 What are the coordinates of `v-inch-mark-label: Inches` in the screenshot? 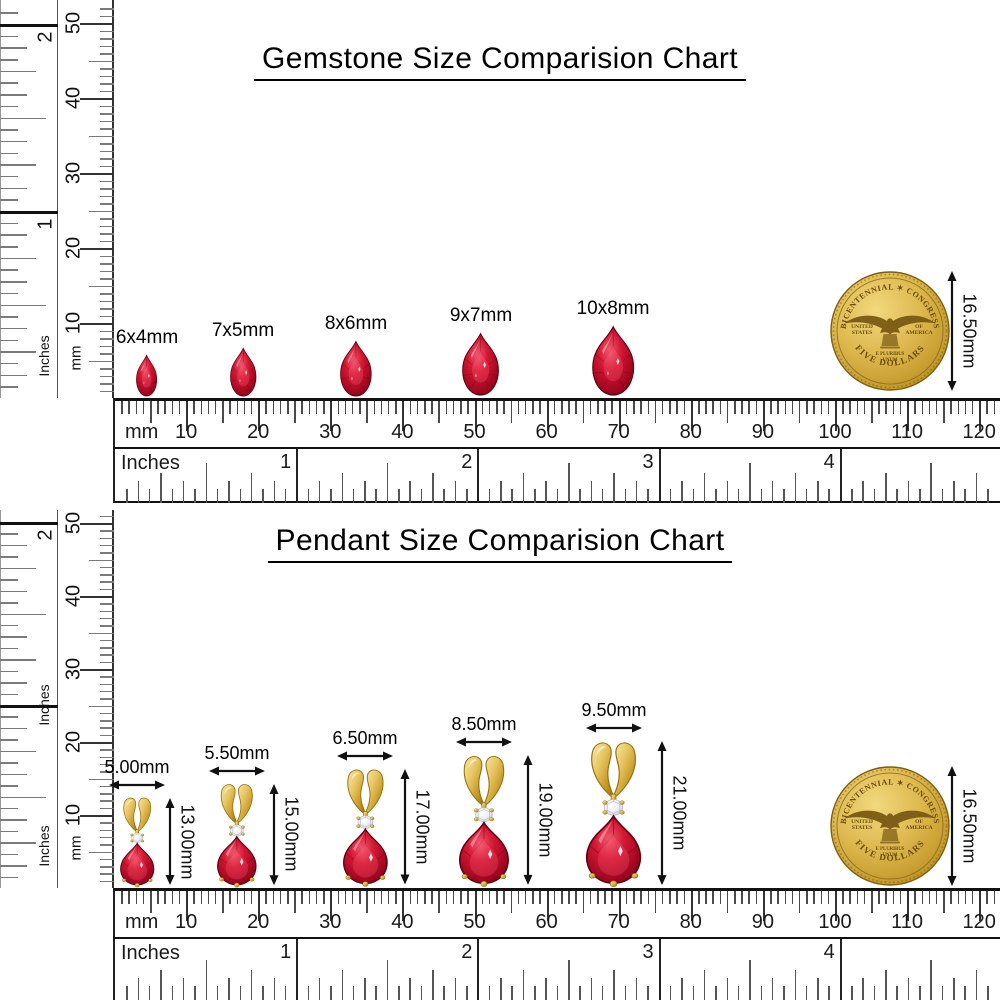 It's located at (44, 705).